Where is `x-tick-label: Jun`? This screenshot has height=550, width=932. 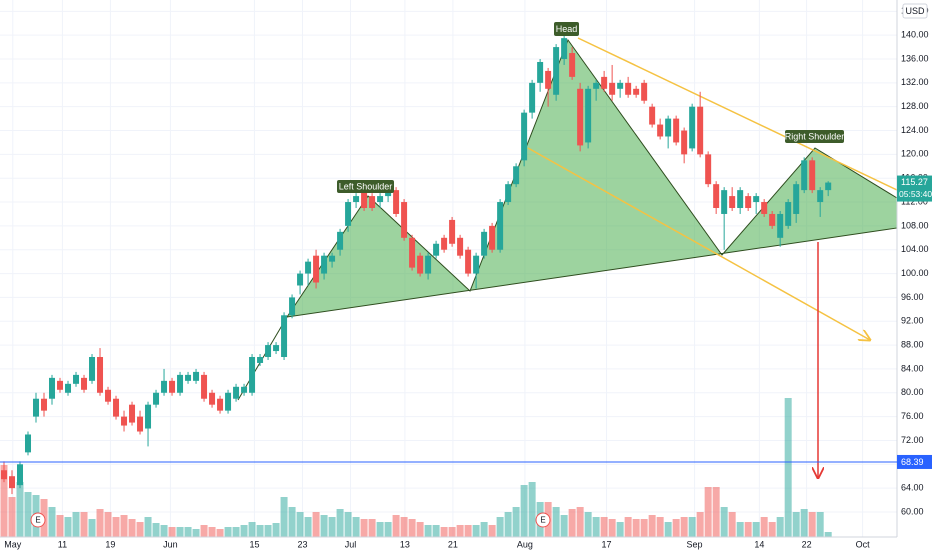 x-tick-label: Jun is located at coordinates (170, 544).